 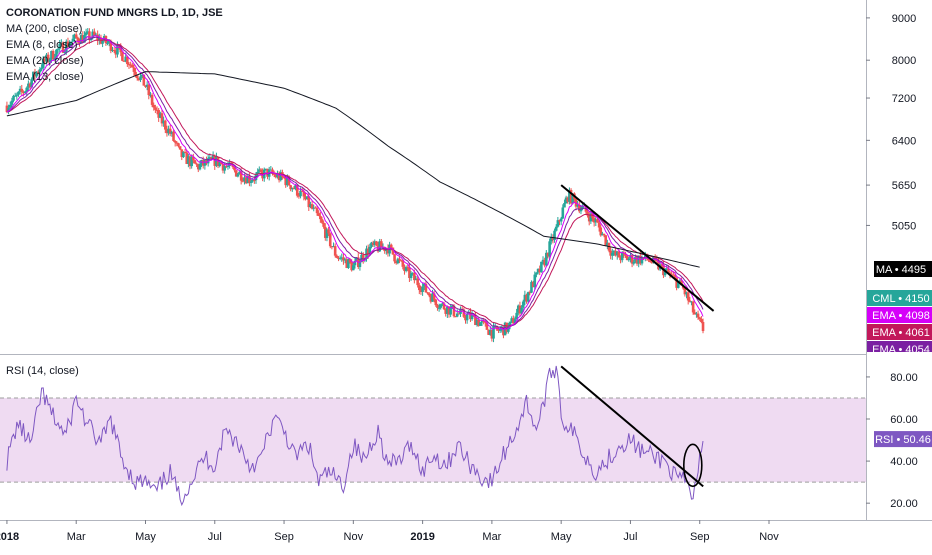 I want to click on rsi-value-tag, so click(x=903, y=439).